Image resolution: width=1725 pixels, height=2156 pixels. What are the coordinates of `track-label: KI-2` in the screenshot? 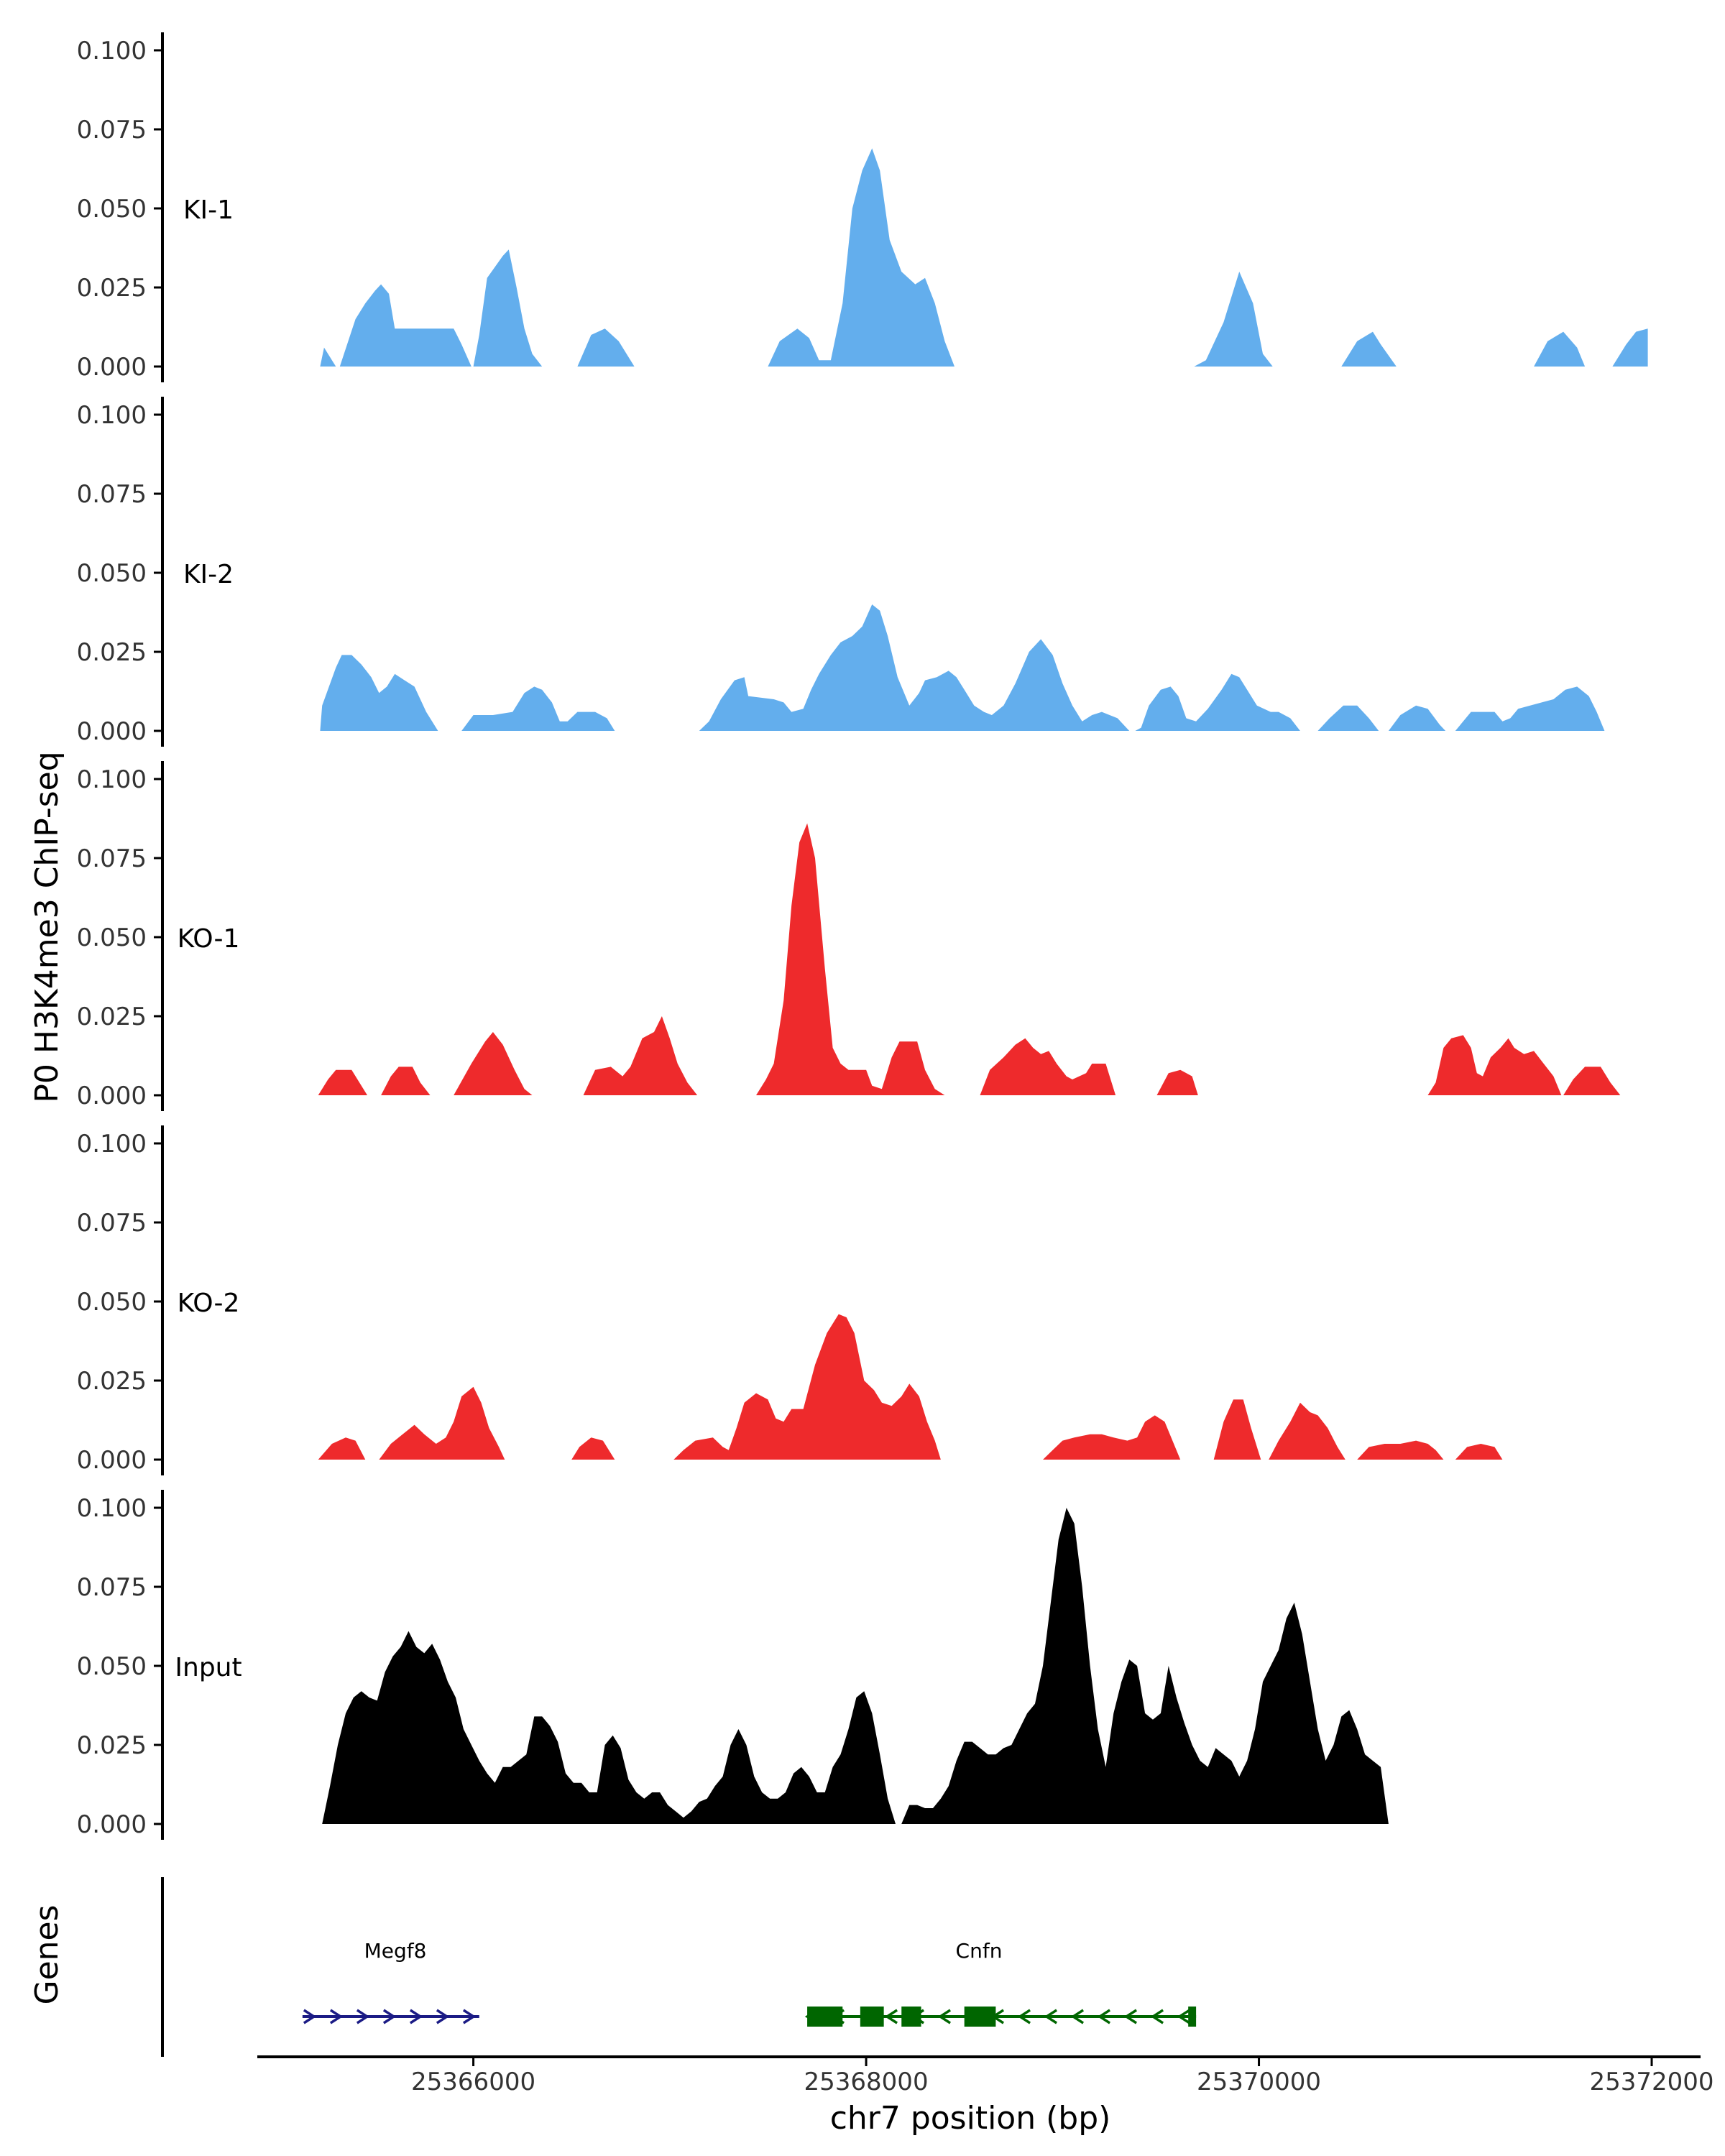 It's located at (208, 575).